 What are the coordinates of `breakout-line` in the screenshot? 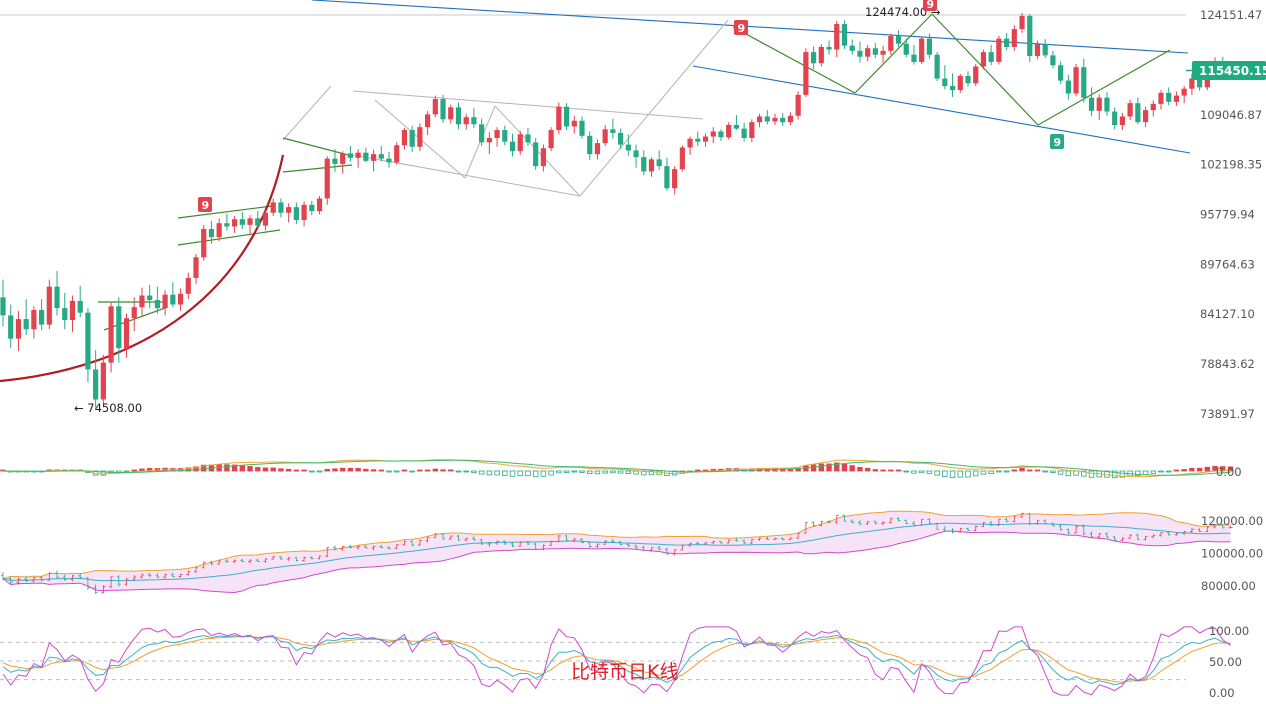 It's located at (654, 108).